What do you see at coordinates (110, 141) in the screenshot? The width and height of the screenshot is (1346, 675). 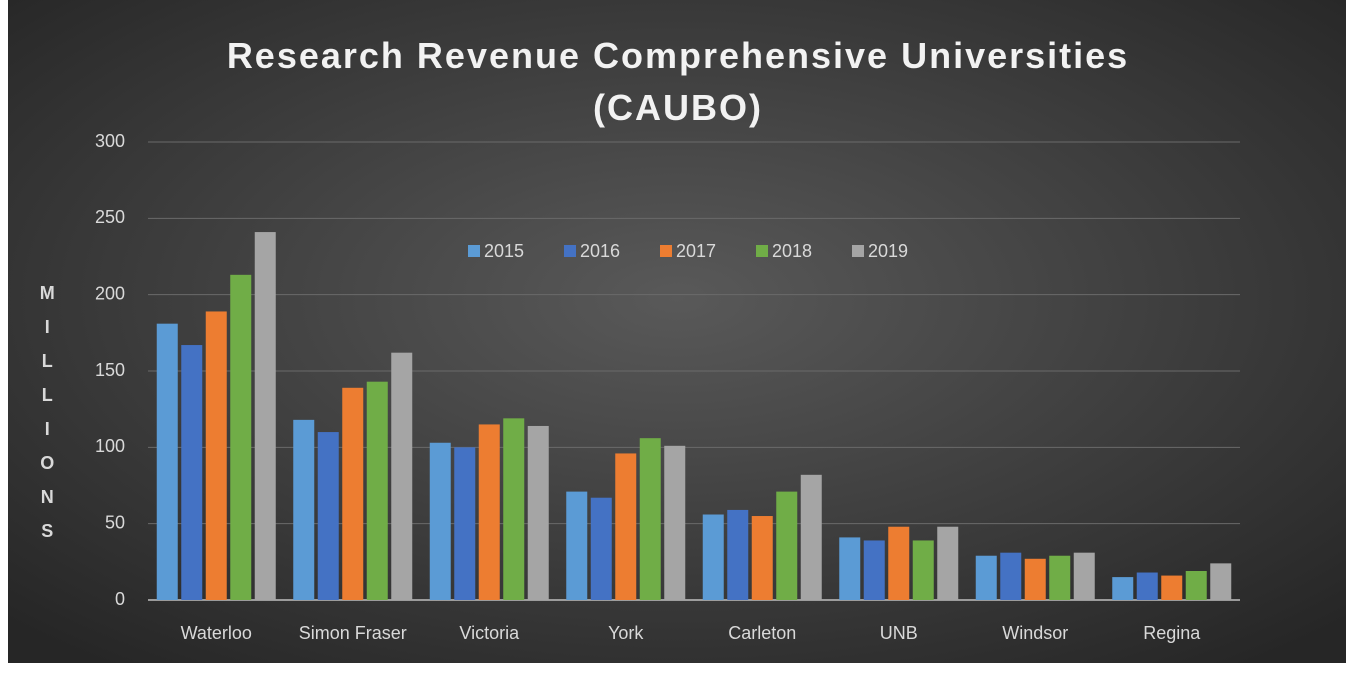 I see `y-tick-label: 300` at bounding box center [110, 141].